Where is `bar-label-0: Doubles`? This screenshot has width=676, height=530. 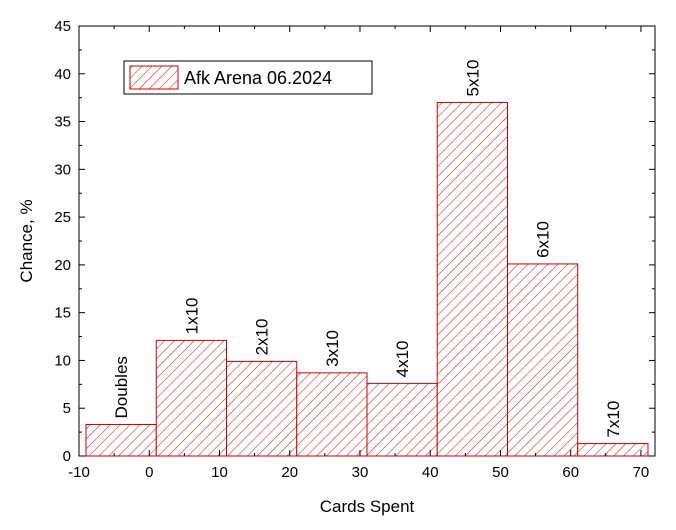
bar-label-0: Doubles is located at coordinates (121, 387).